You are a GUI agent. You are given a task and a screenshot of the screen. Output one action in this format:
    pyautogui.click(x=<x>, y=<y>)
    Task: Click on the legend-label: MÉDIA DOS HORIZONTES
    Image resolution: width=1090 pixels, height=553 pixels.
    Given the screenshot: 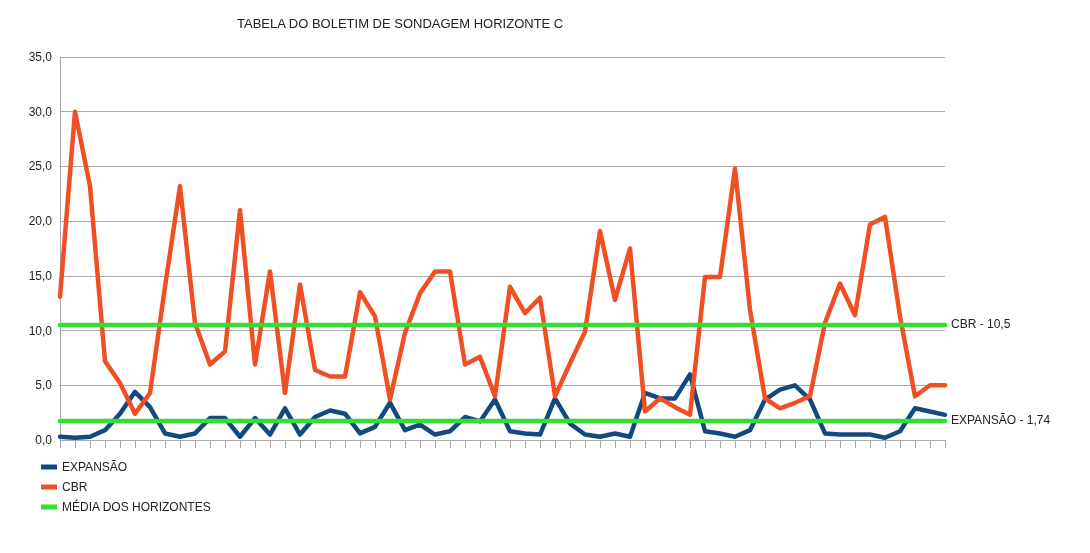 What is the action you would take?
    pyautogui.click(x=136, y=506)
    